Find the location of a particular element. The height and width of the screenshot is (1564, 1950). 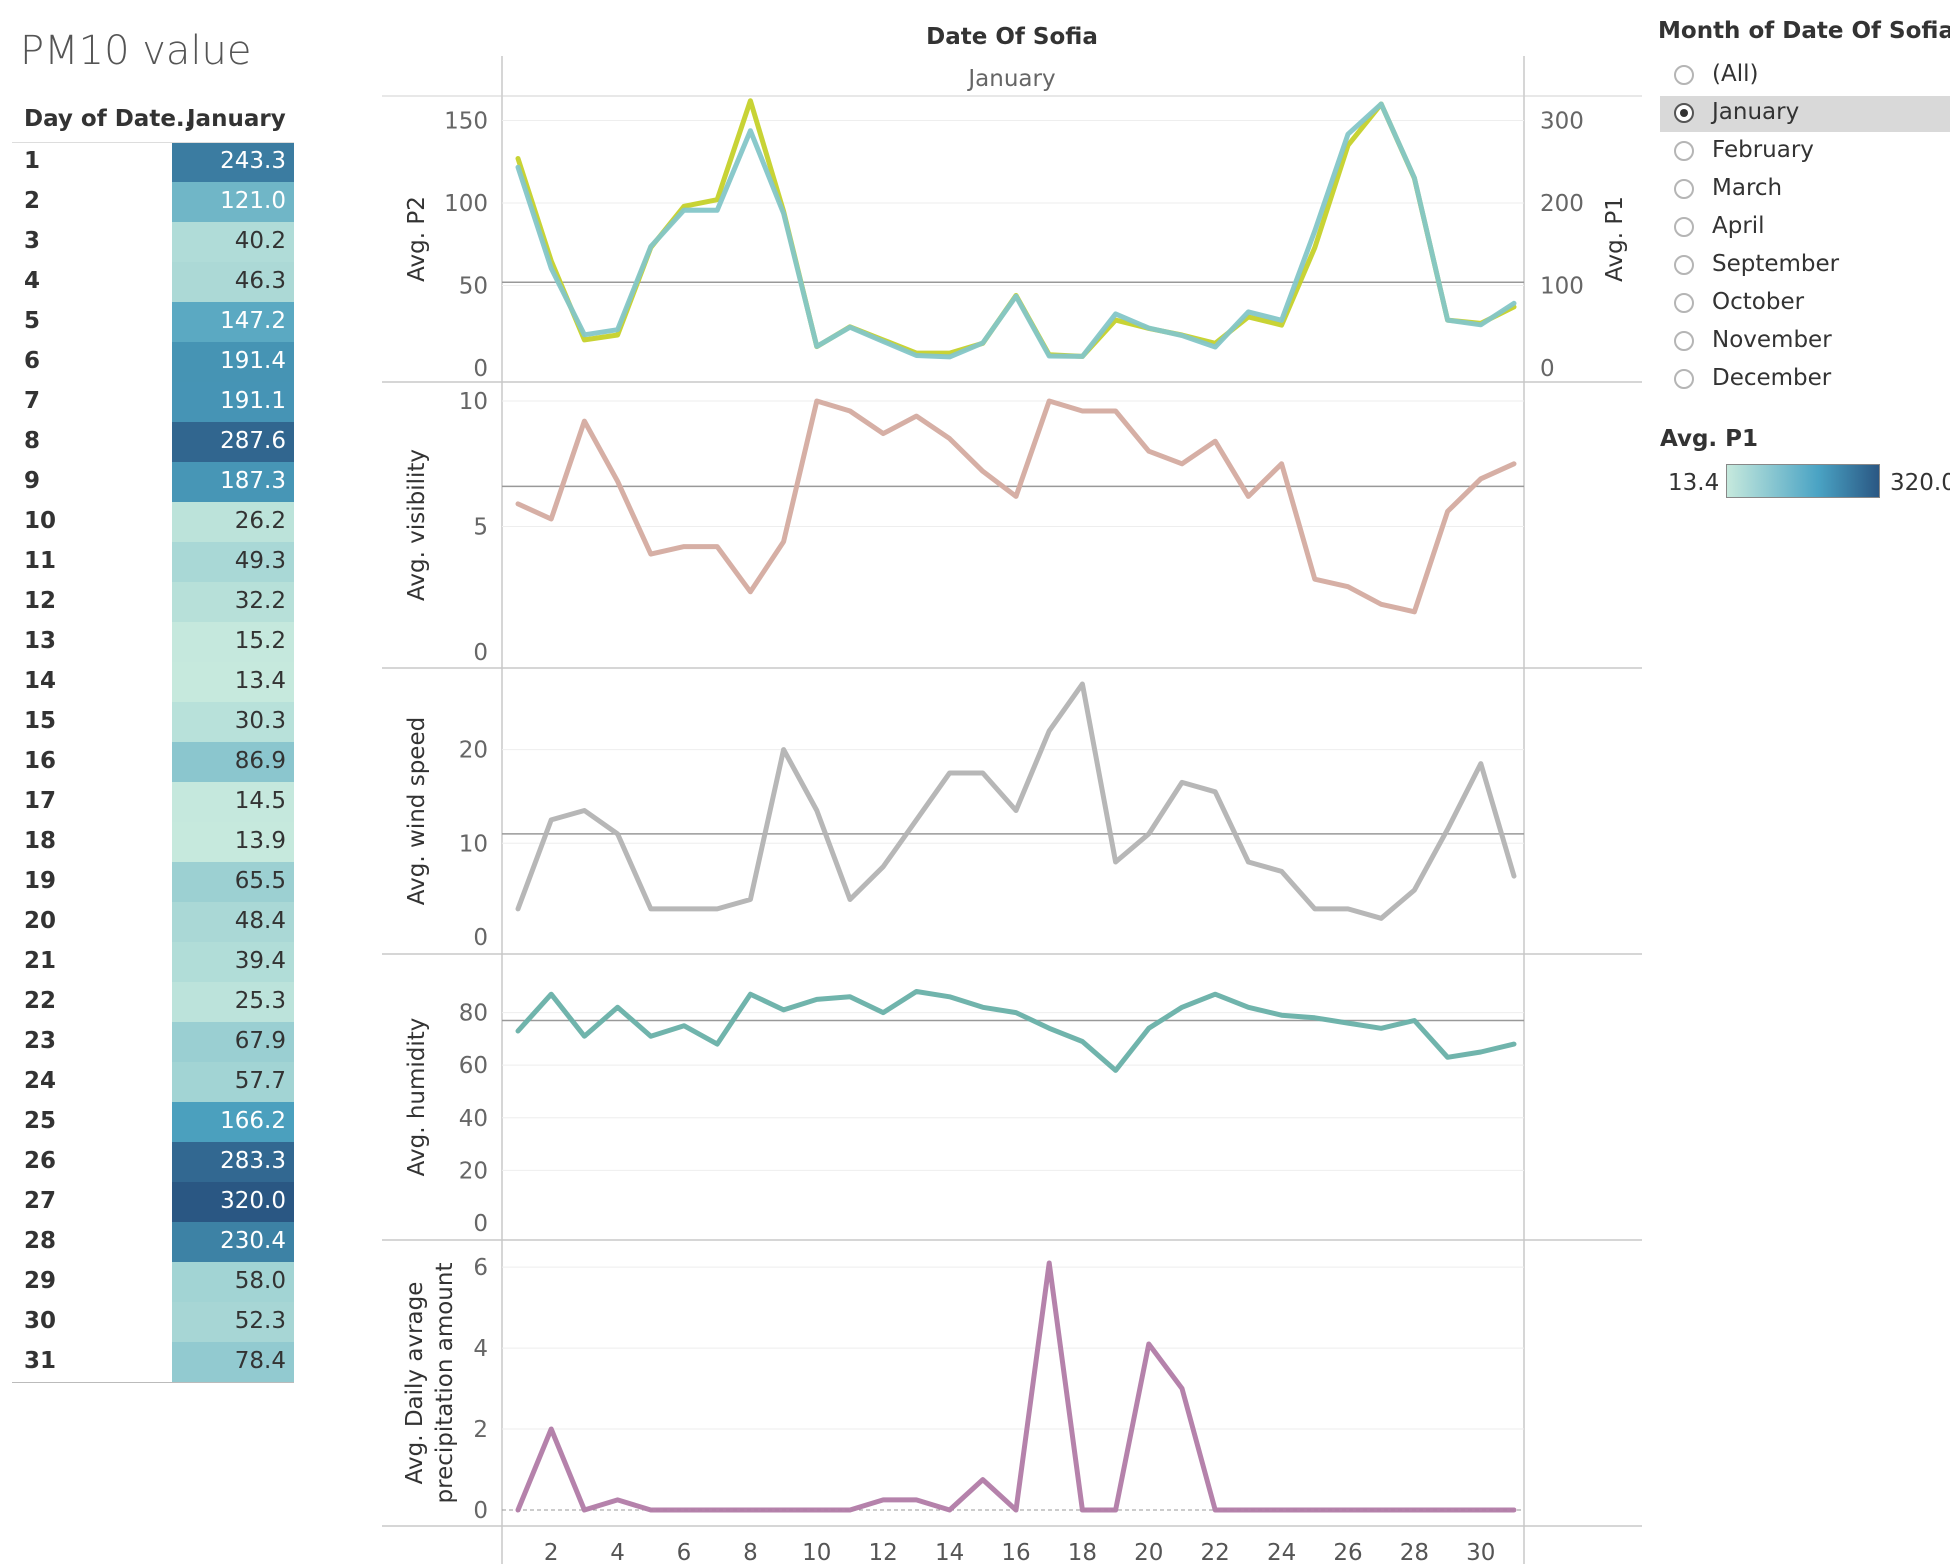

table-value-cell: 30.3 is located at coordinates (233, 722).